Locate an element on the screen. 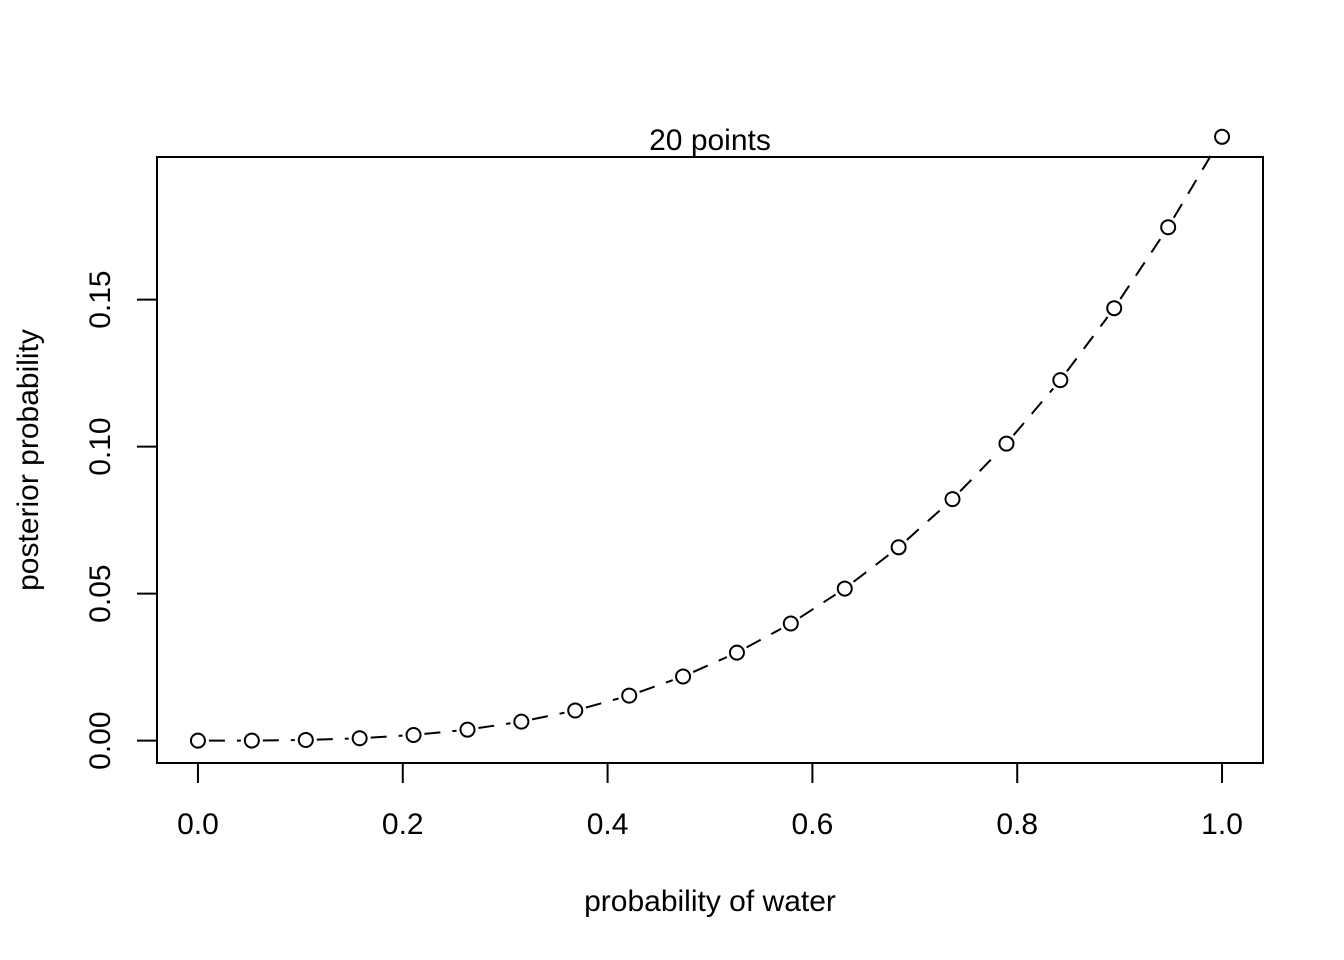 Image resolution: width=1344 pixels, height=960 pixels. y-axis: 0.00 0.05 0.10 0.15 is located at coordinates (121, 520).